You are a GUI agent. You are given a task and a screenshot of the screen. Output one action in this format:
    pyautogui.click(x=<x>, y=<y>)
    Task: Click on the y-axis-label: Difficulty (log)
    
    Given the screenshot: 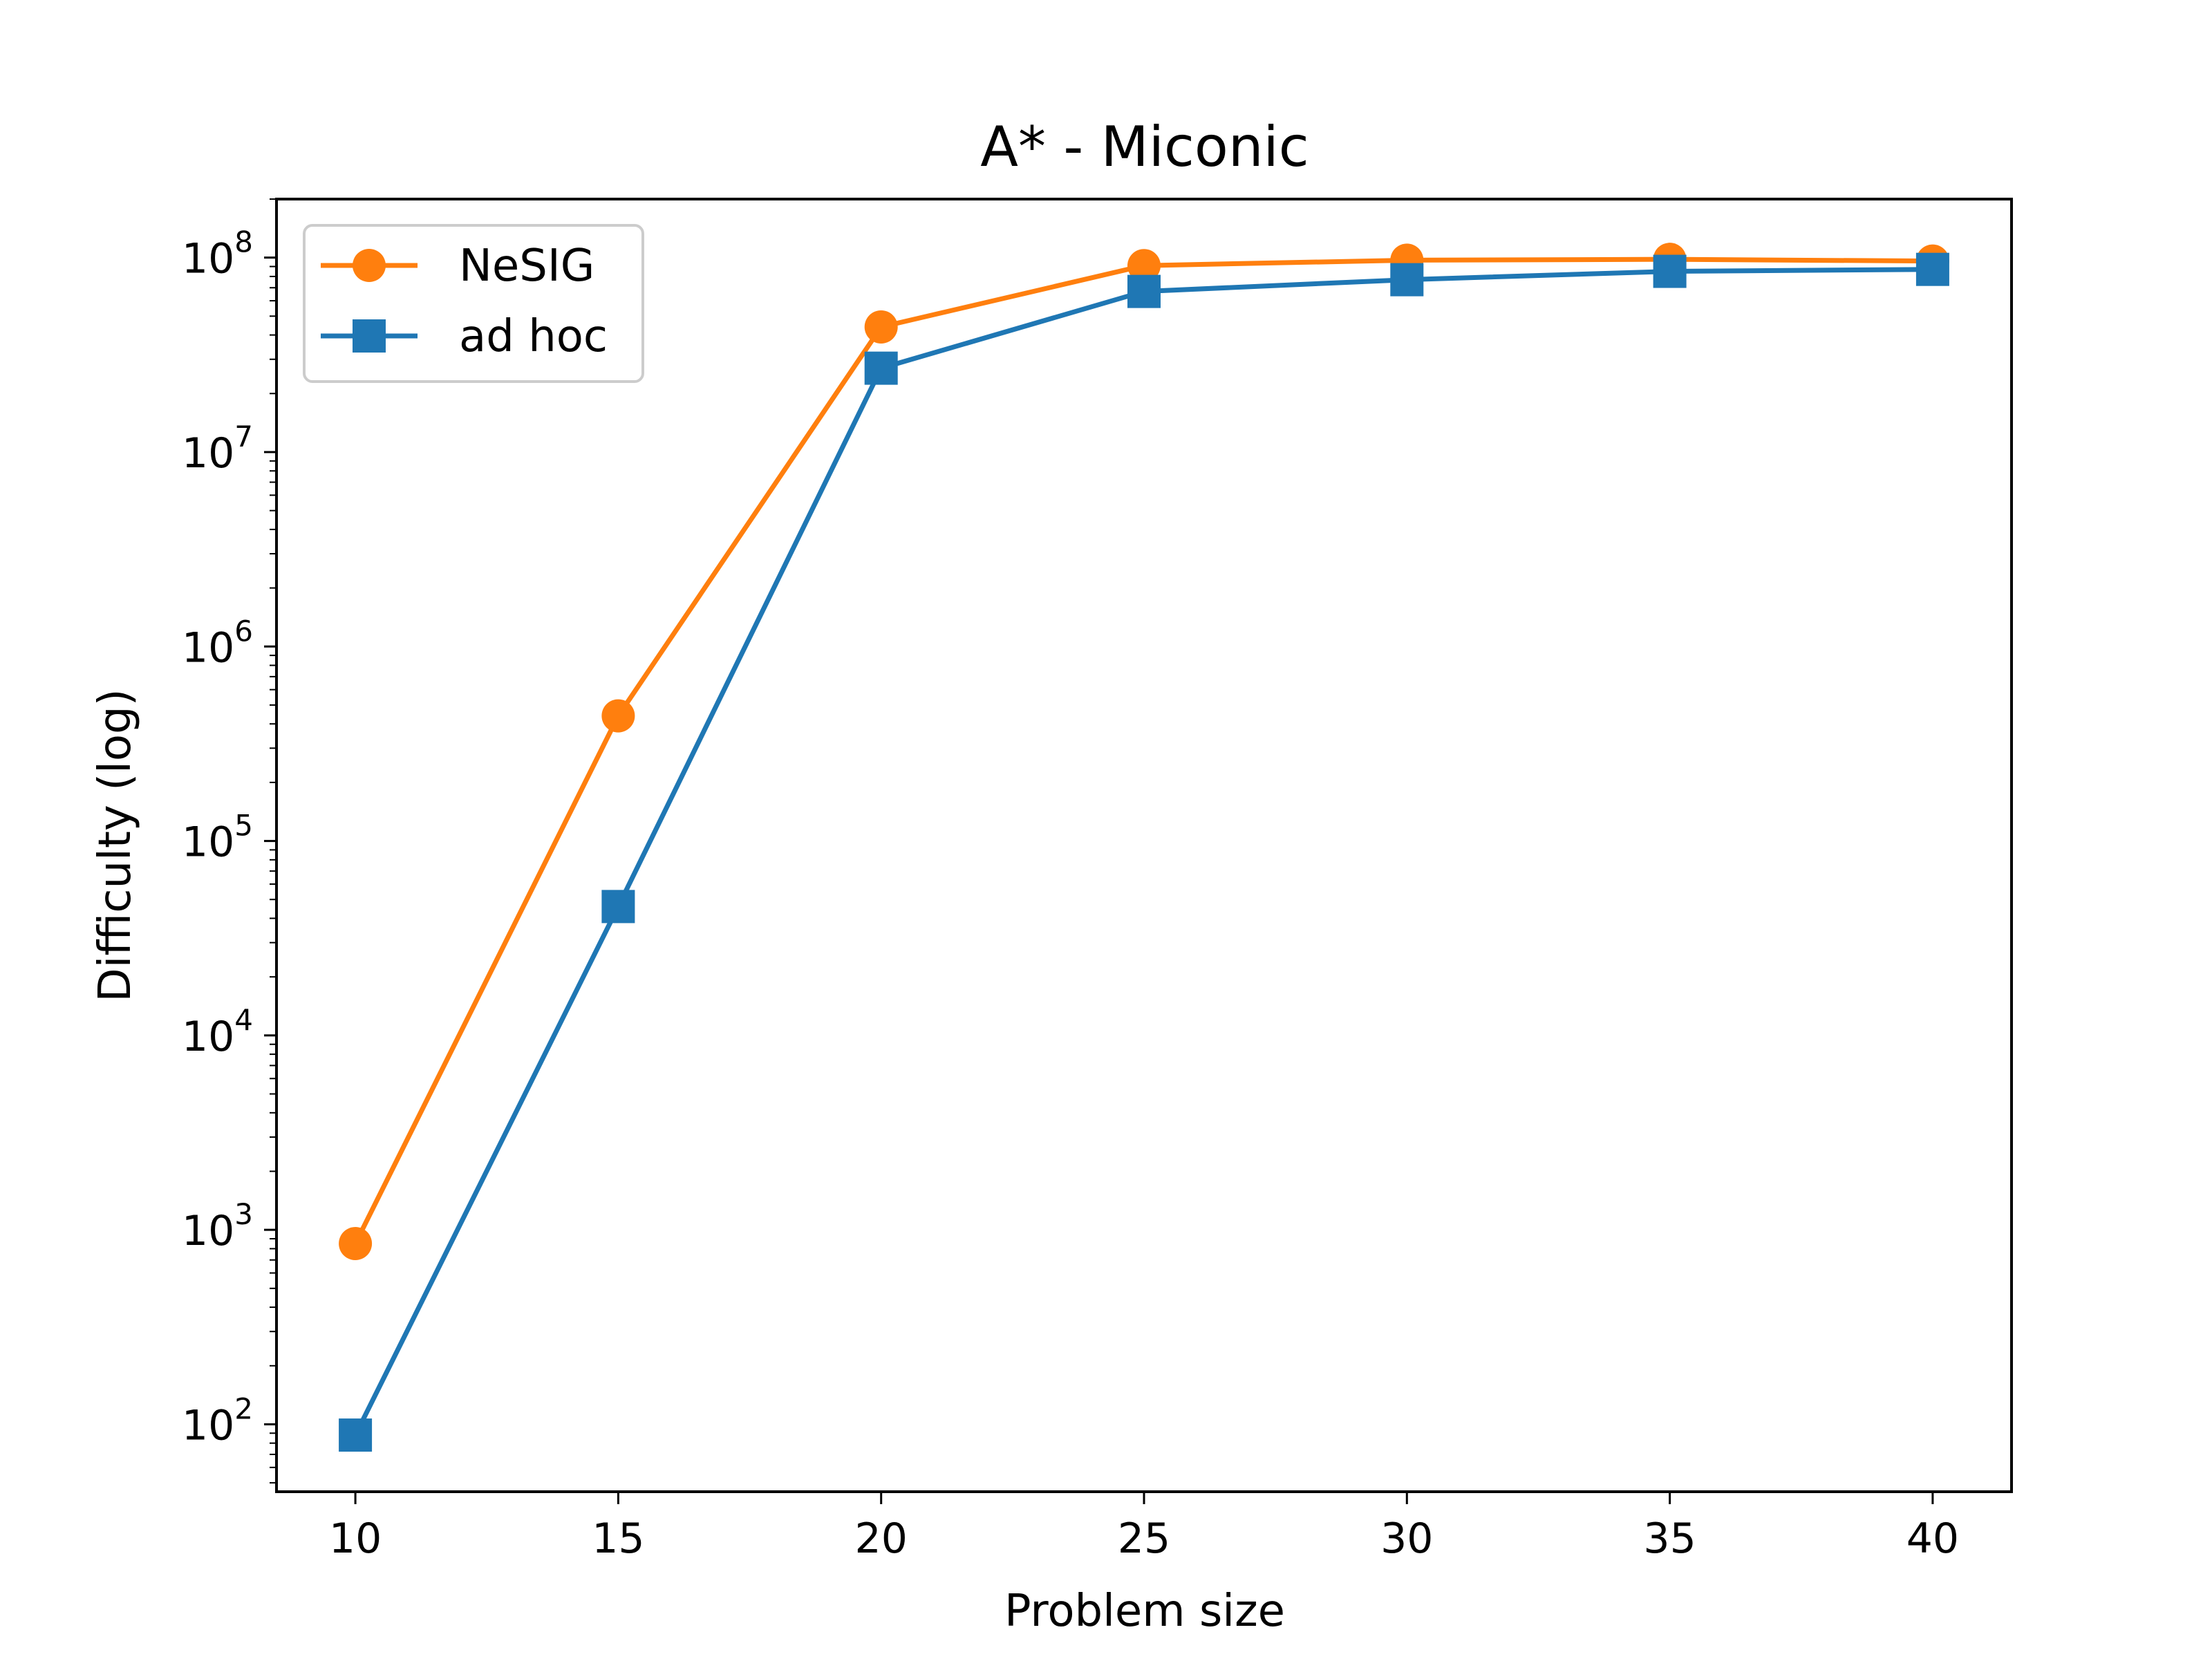 What is the action you would take?
    pyautogui.click(x=116, y=845)
    